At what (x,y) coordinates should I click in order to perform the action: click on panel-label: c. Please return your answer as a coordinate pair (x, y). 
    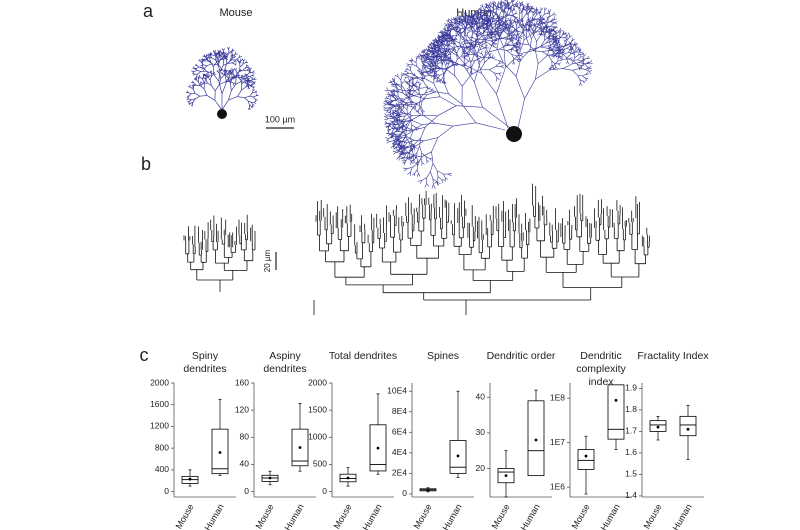
    Looking at the image, I should click on (144, 355).